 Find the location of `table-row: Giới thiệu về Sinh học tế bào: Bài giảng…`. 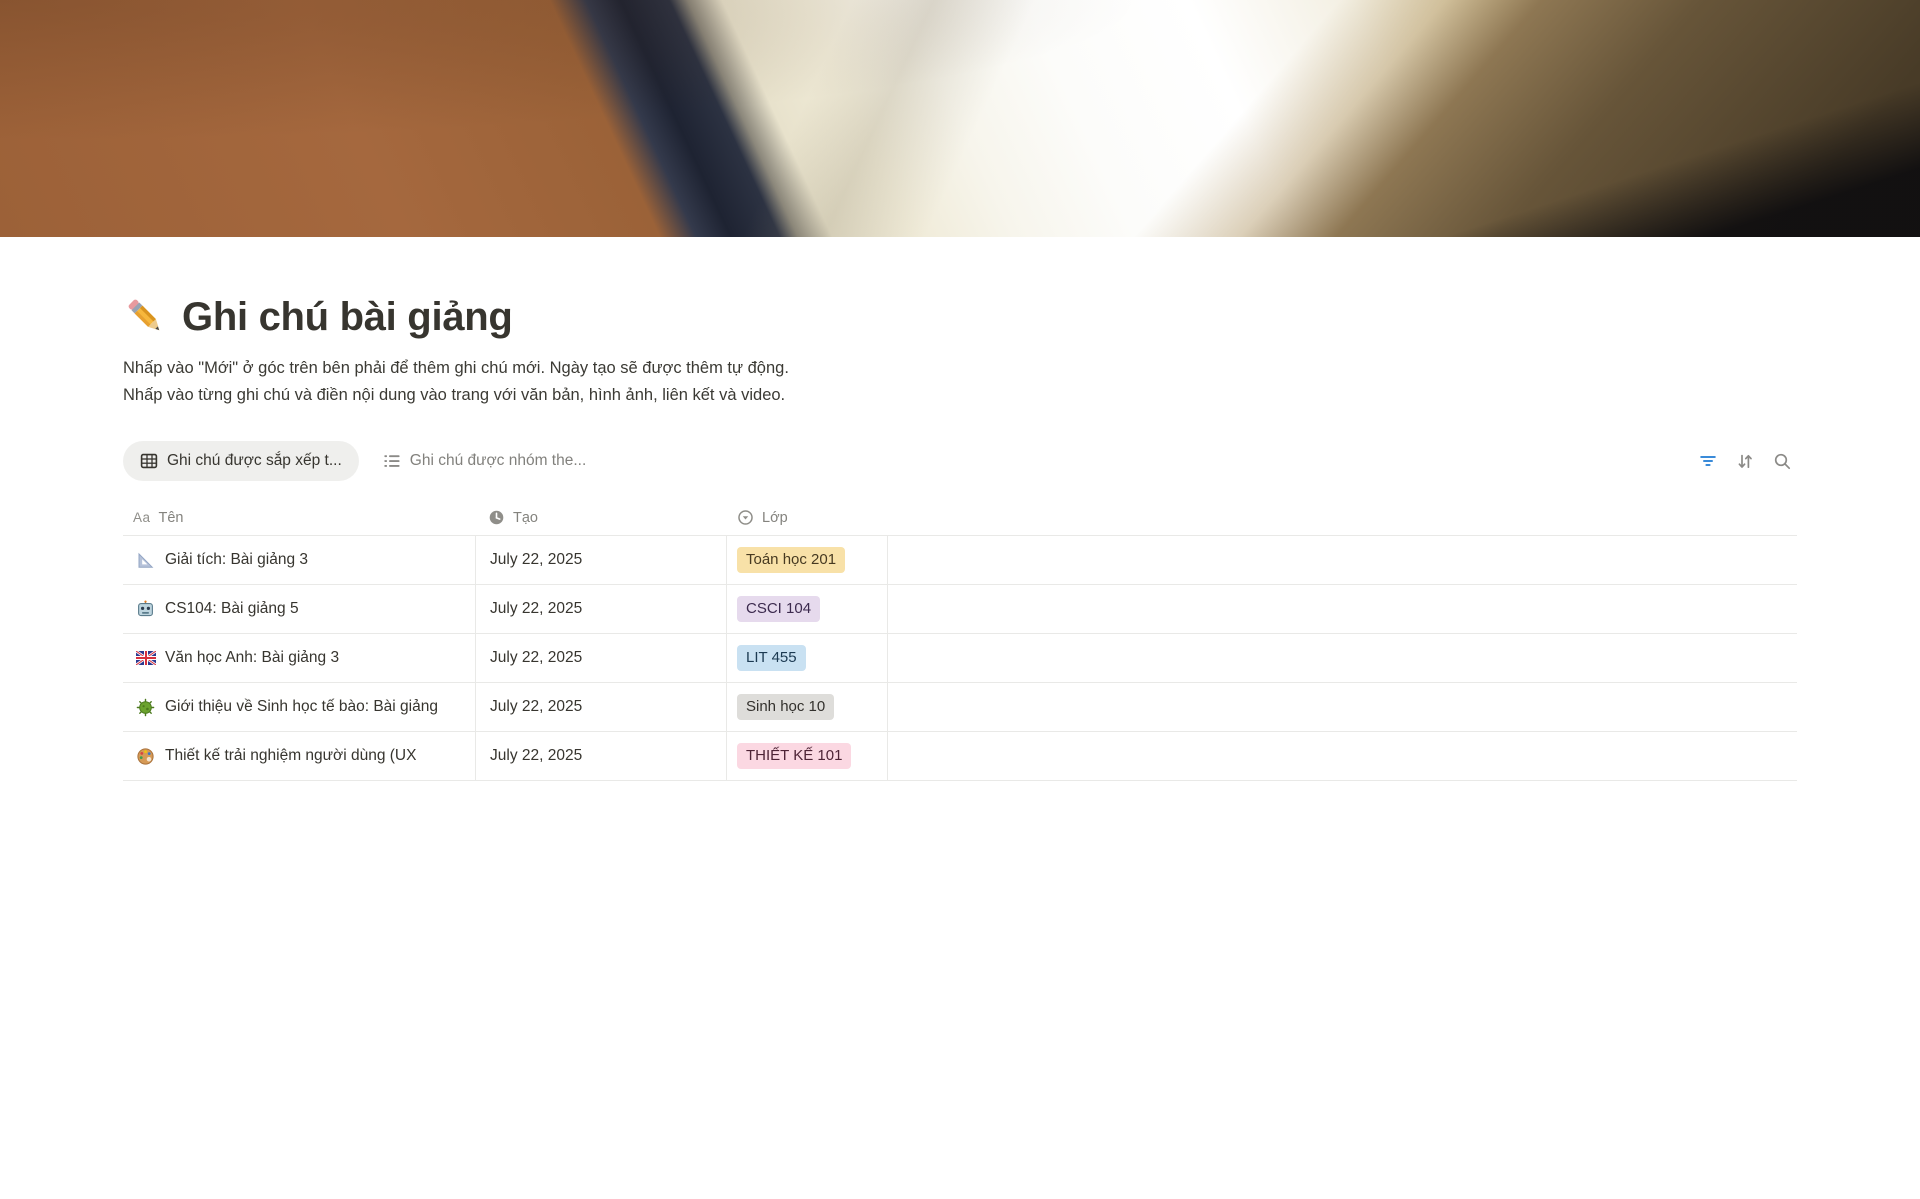

table-row: Giới thiệu về Sinh học tế bào: Bài giảng… is located at coordinates (960, 707).